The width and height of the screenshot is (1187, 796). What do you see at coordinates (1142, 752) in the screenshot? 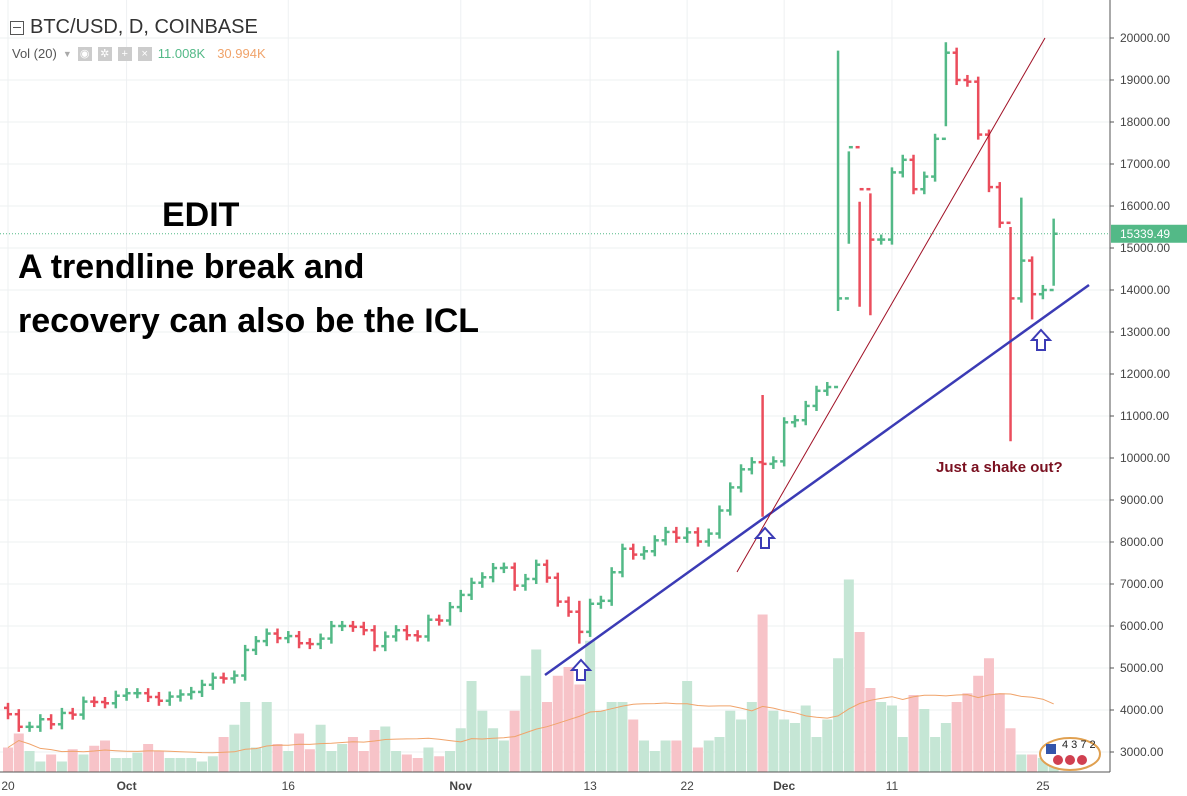
I see `y-tick-label: 3000.00` at bounding box center [1142, 752].